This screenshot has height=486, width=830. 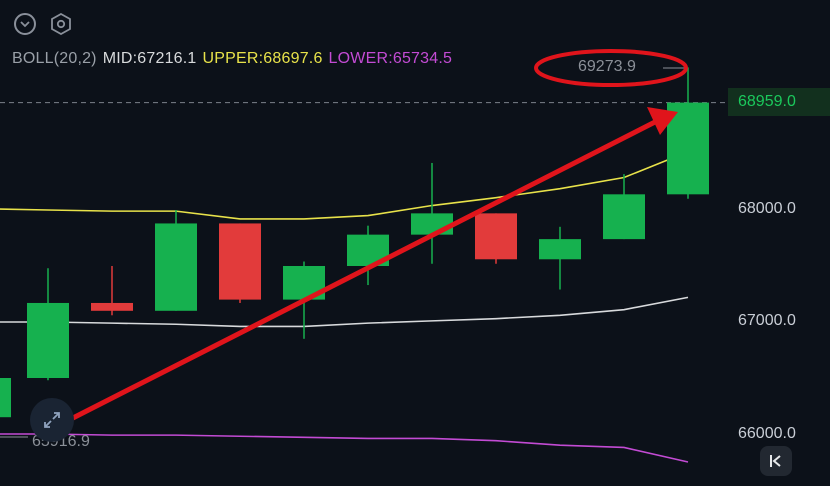 I want to click on boll-upper: UPPER:68697.6, so click(x=262, y=58).